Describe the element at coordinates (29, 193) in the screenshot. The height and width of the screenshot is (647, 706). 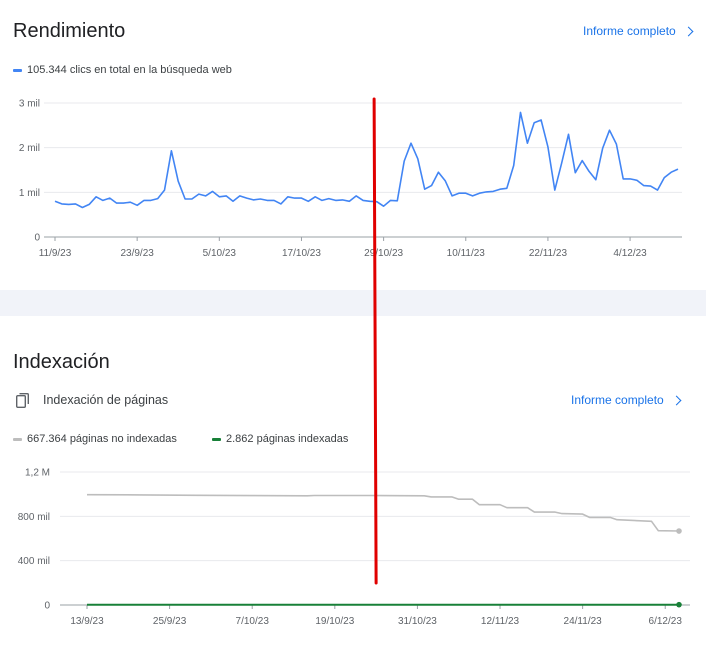
I see `y-tick-label: 1 mil` at that location.